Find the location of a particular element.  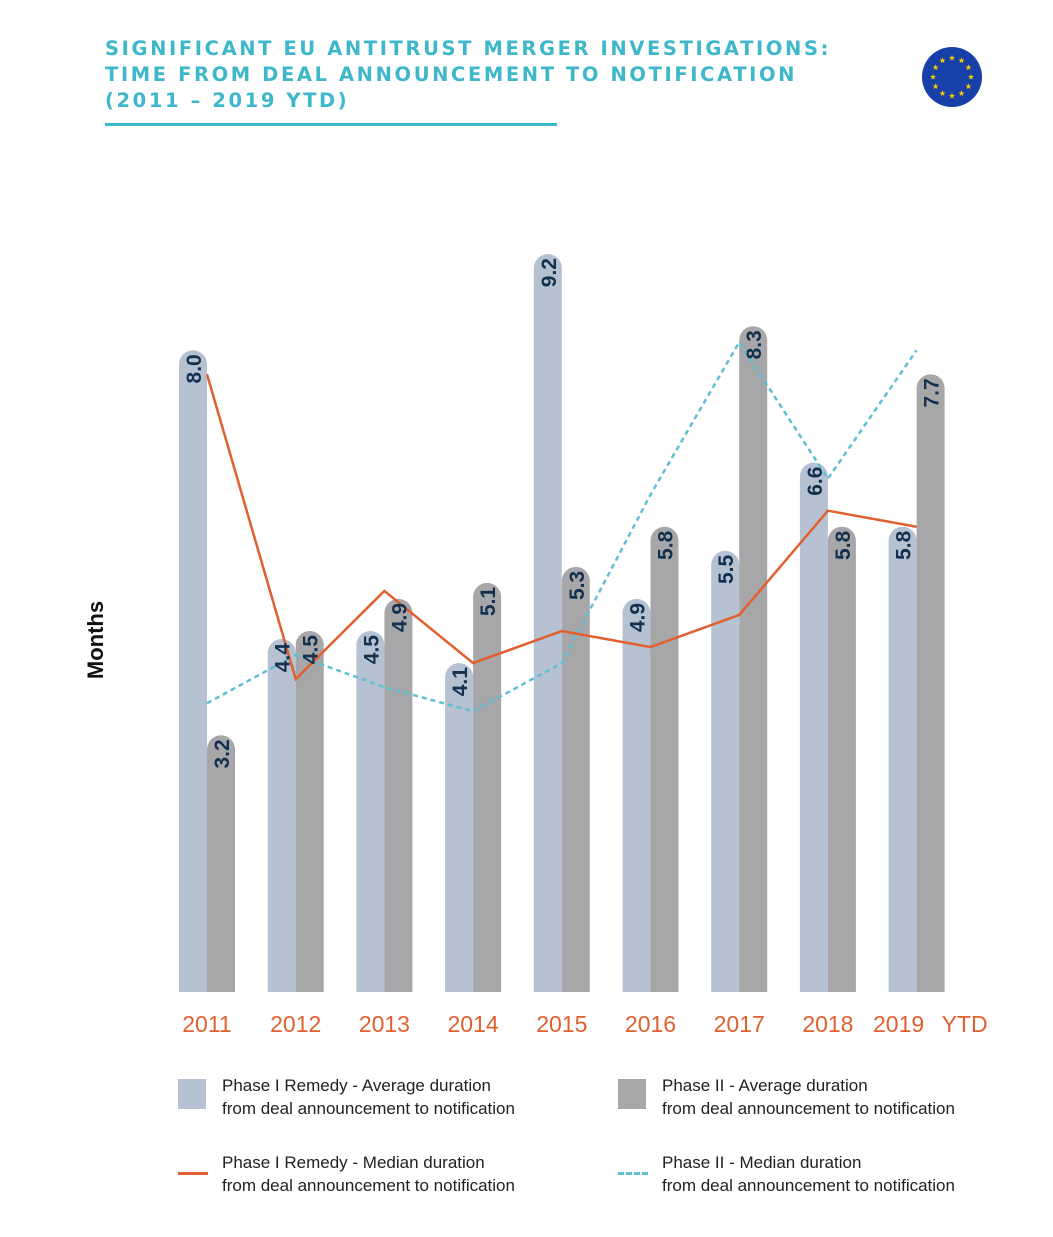

legend-swatch-phase1-average is located at coordinates (192, 1094).